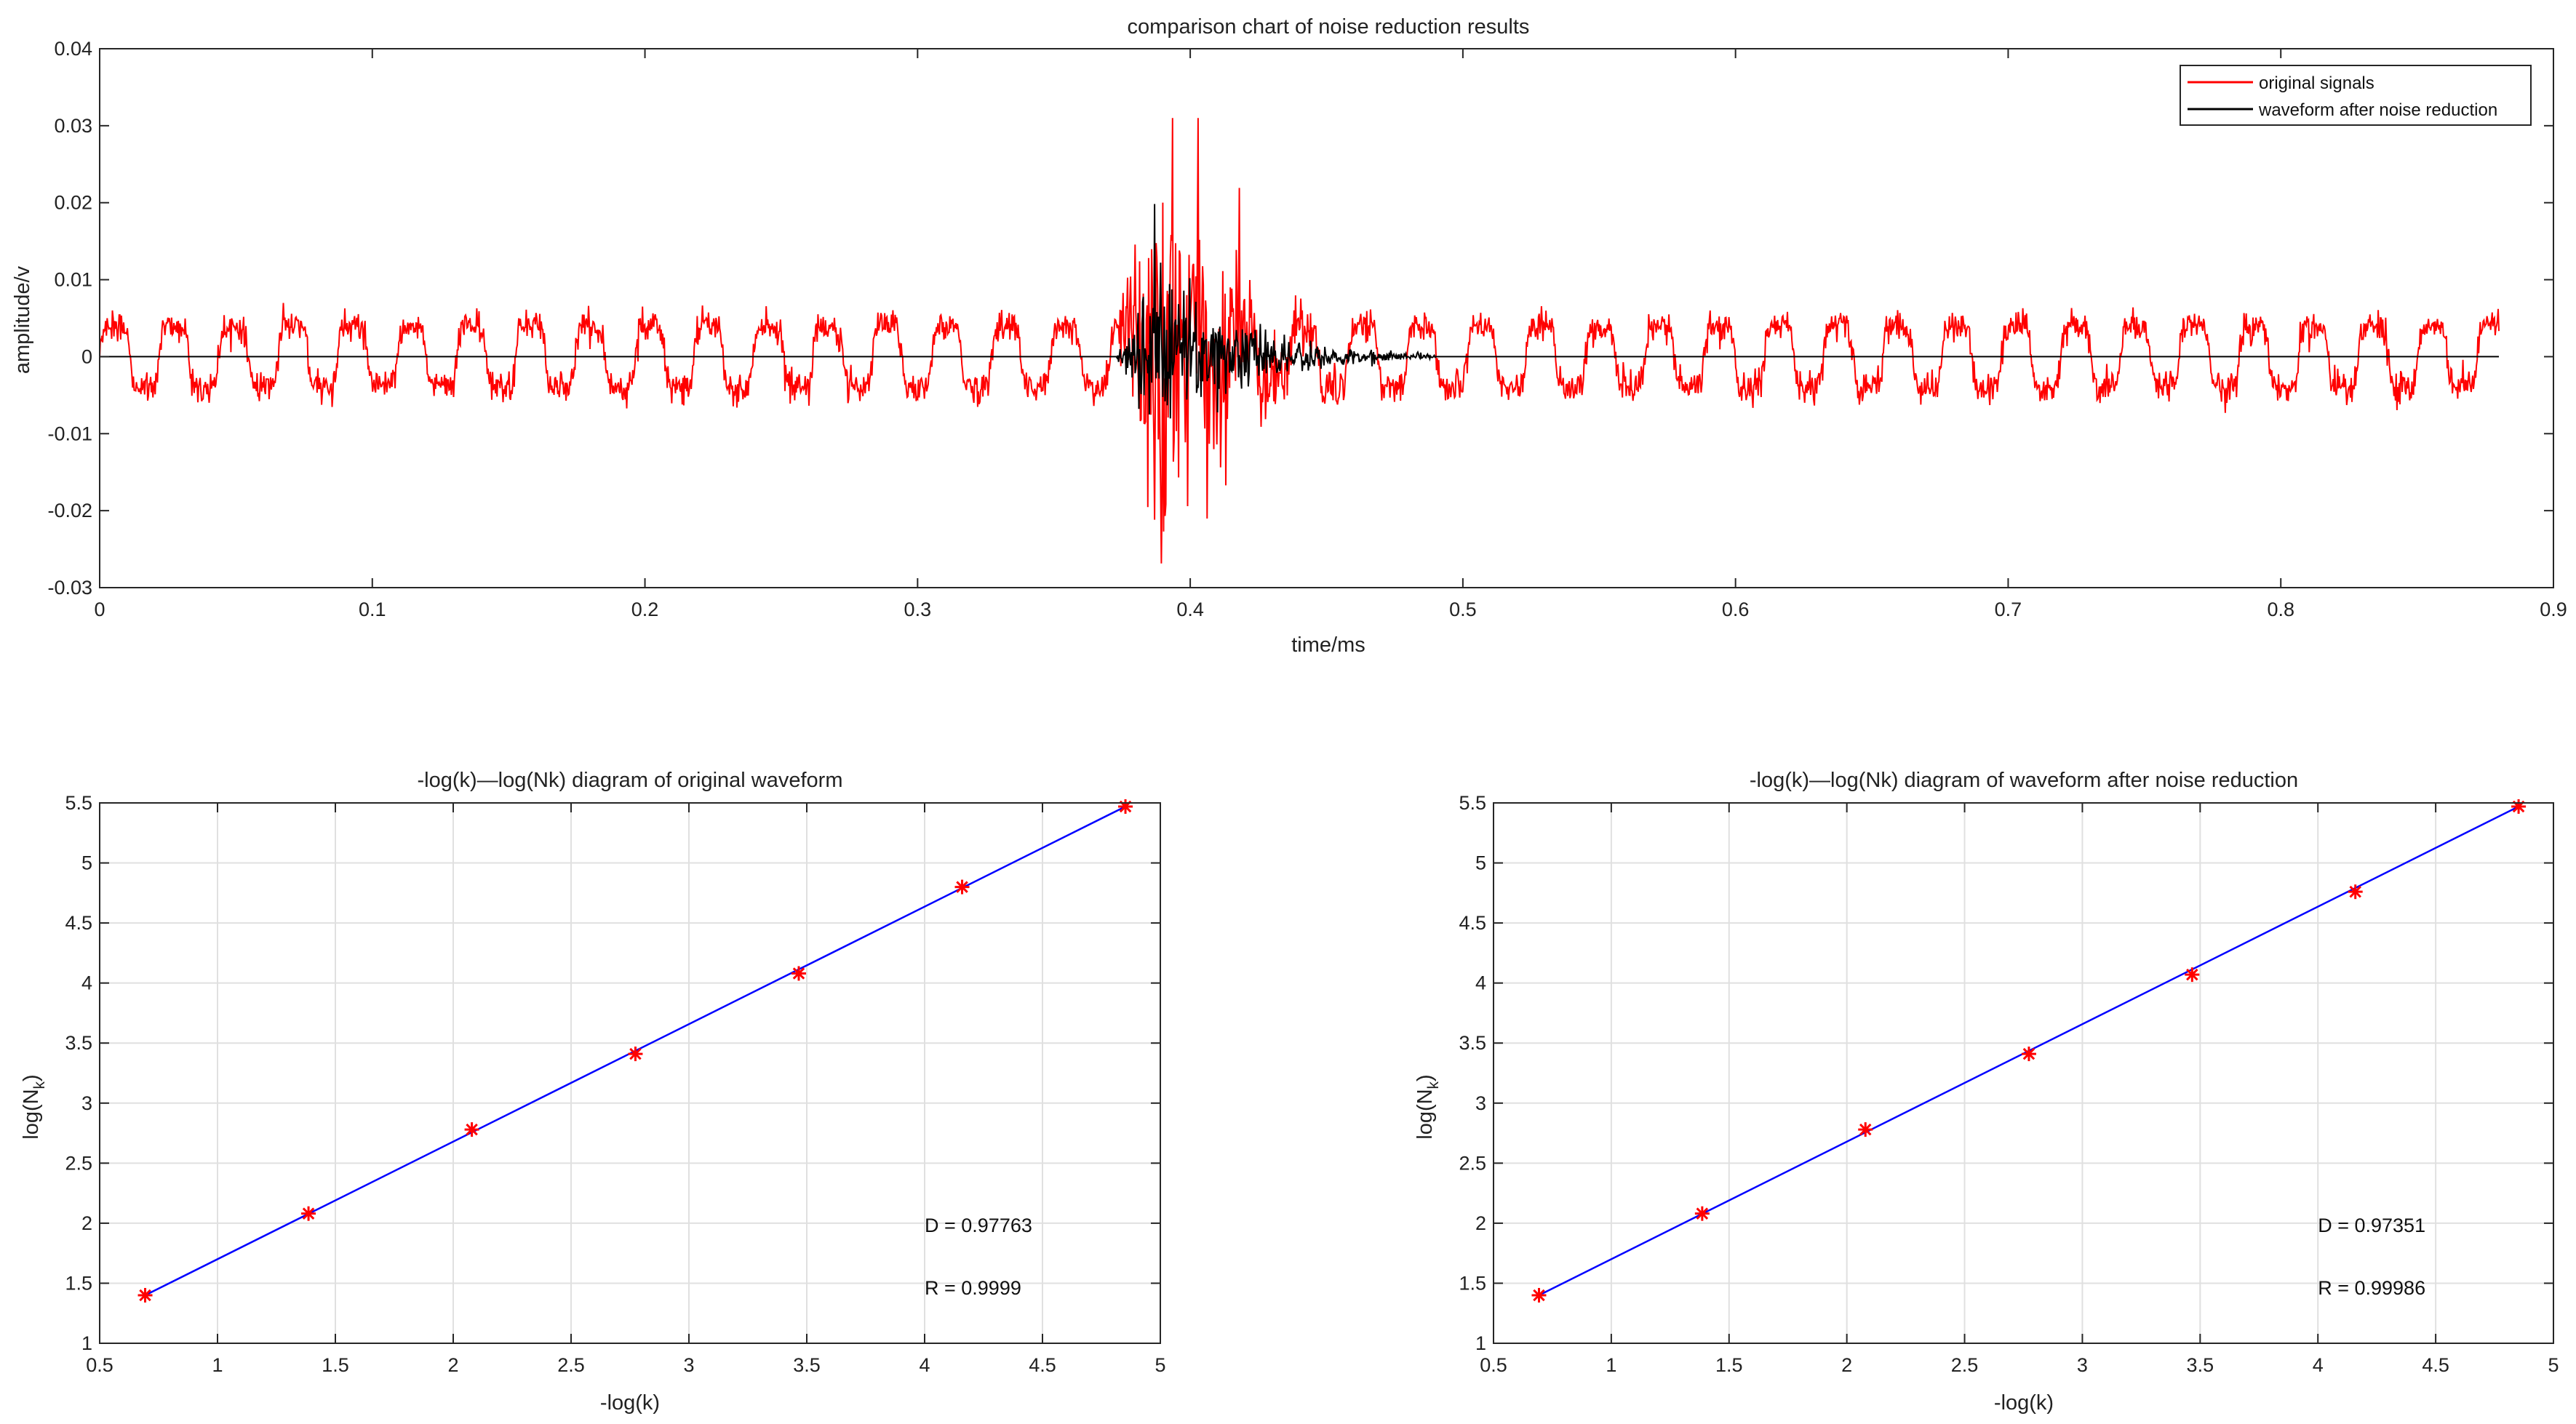 This screenshot has height=1424, width=2576. Describe the element at coordinates (86, 356) in the screenshot. I see `waveform-y-tick-label: 0` at that location.